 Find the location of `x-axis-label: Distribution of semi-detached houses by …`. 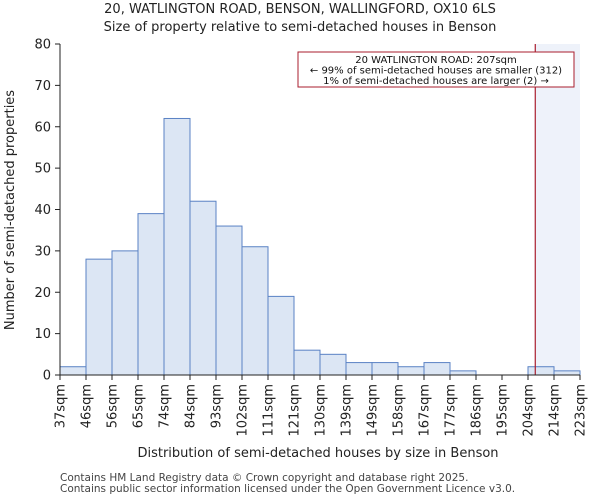

x-axis-label: Distribution of semi-detached houses by … is located at coordinates (317, 453).